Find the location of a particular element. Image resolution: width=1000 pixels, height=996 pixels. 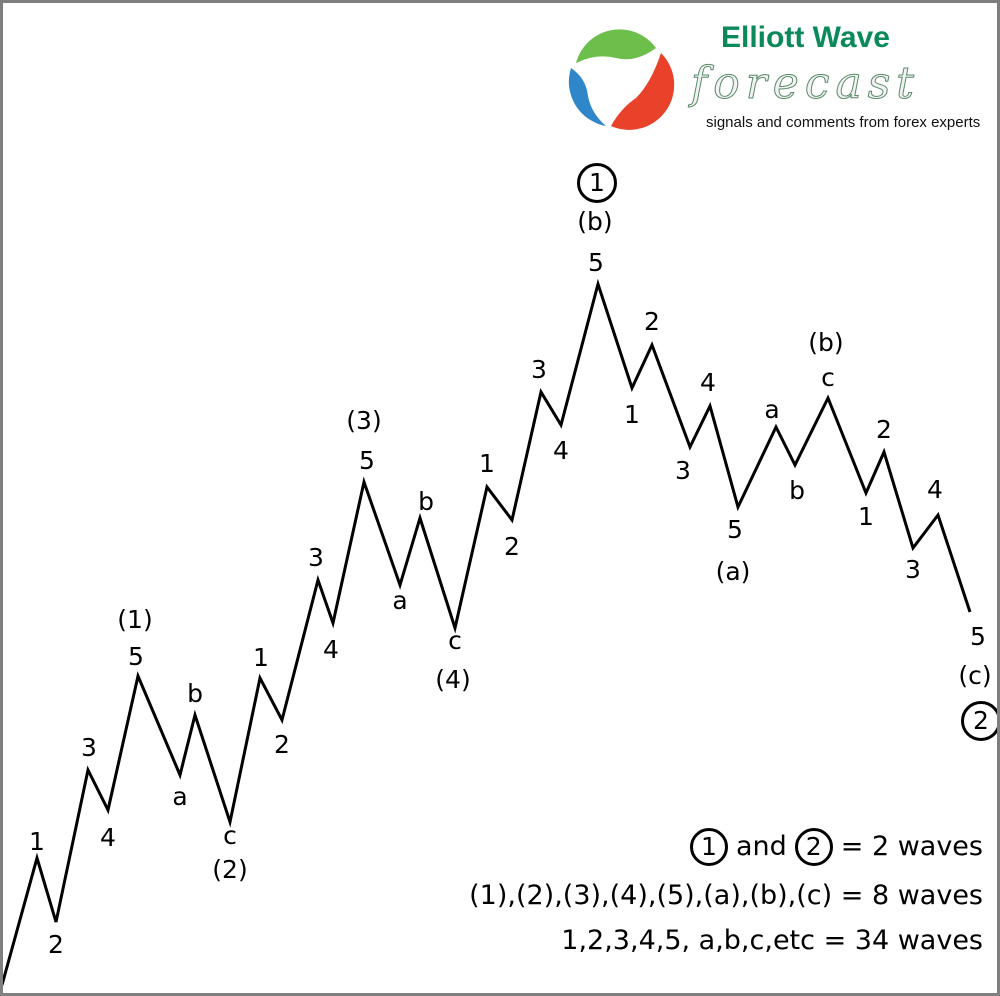

legend-line-3: 1,2,3,4,5, a,b,c,etc = 34 waves is located at coordinates (772, 940).